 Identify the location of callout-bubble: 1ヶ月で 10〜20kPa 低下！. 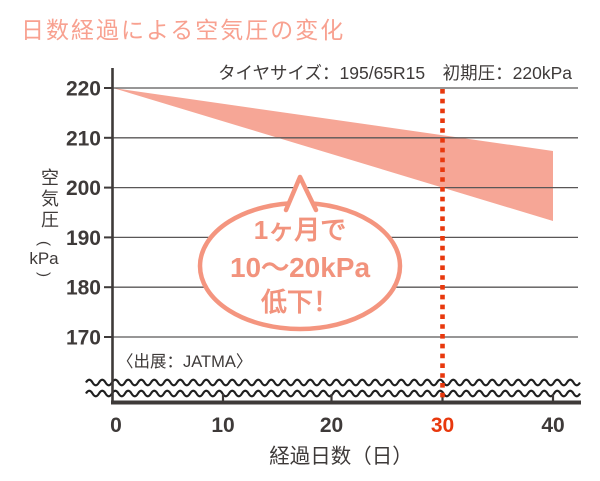
(300, 253).